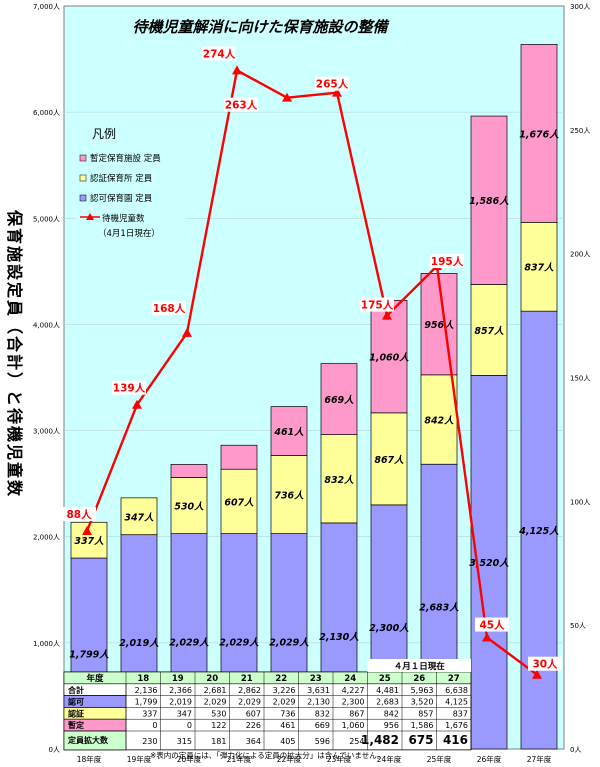 This screenshot has width=600, height=767. Describe the element at coordinates (289, 759) in the screenshot. I see `x-tick-label: 22年度` at that location.